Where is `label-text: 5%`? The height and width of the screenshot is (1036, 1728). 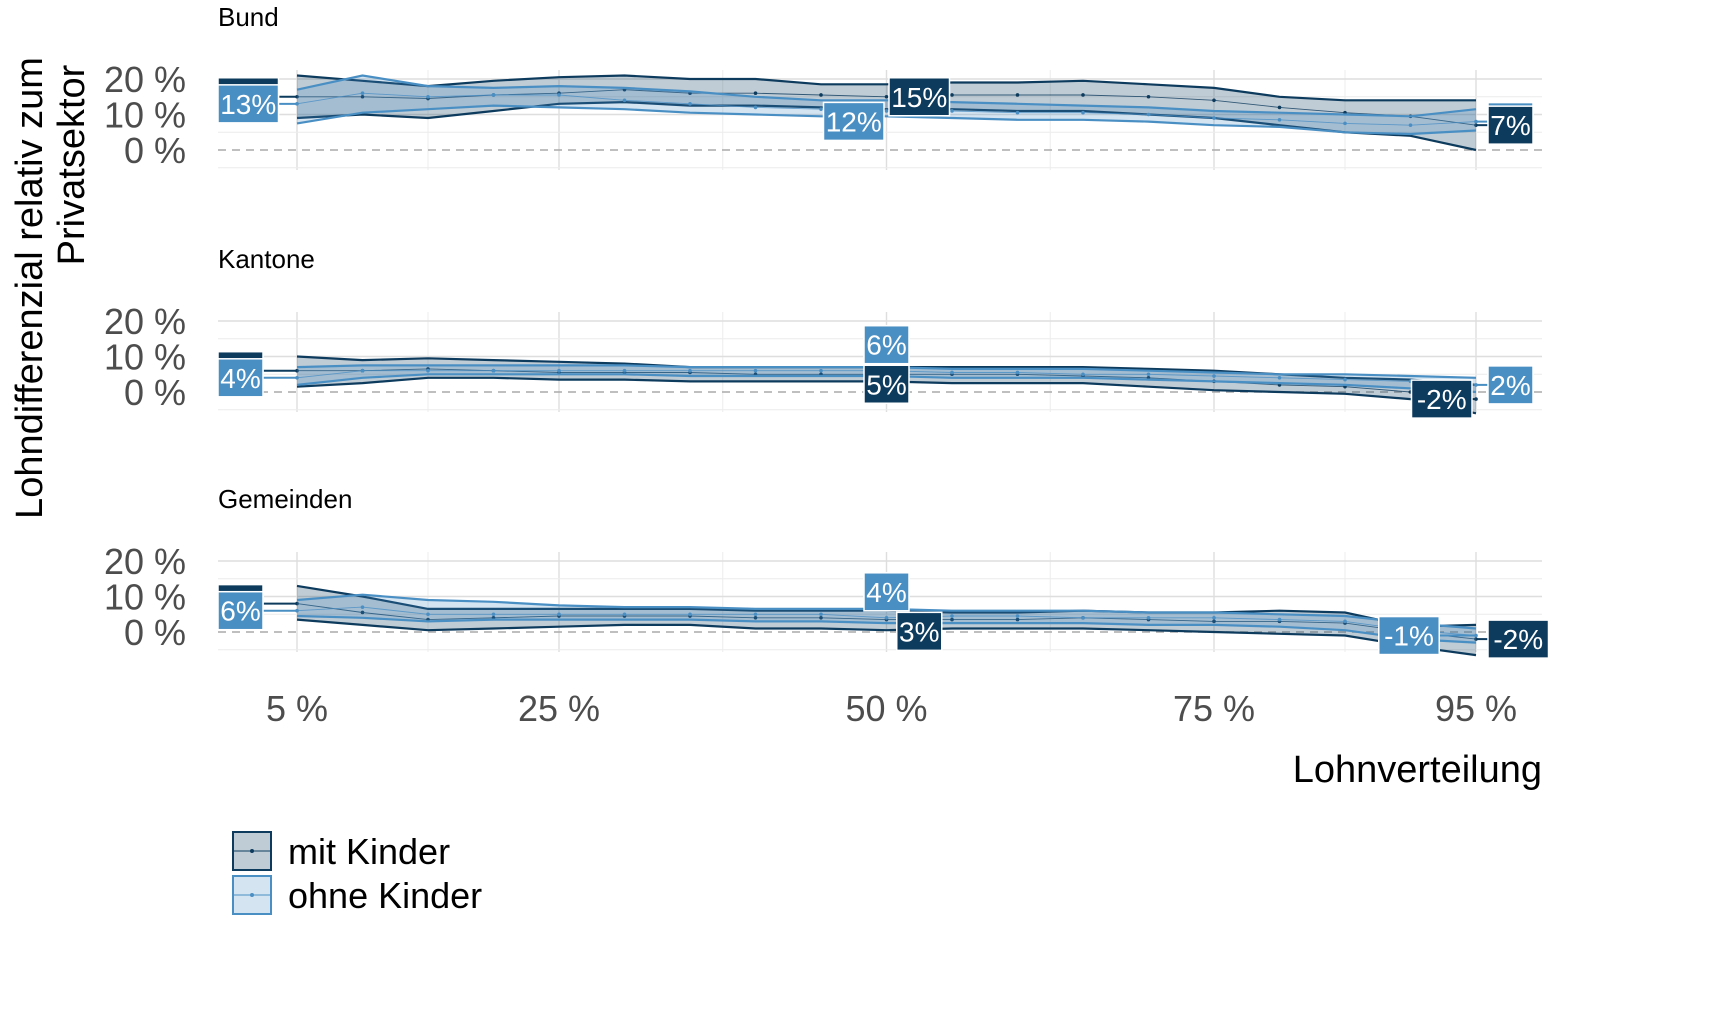
label-text: 5% is located at coordinates (886, 384).